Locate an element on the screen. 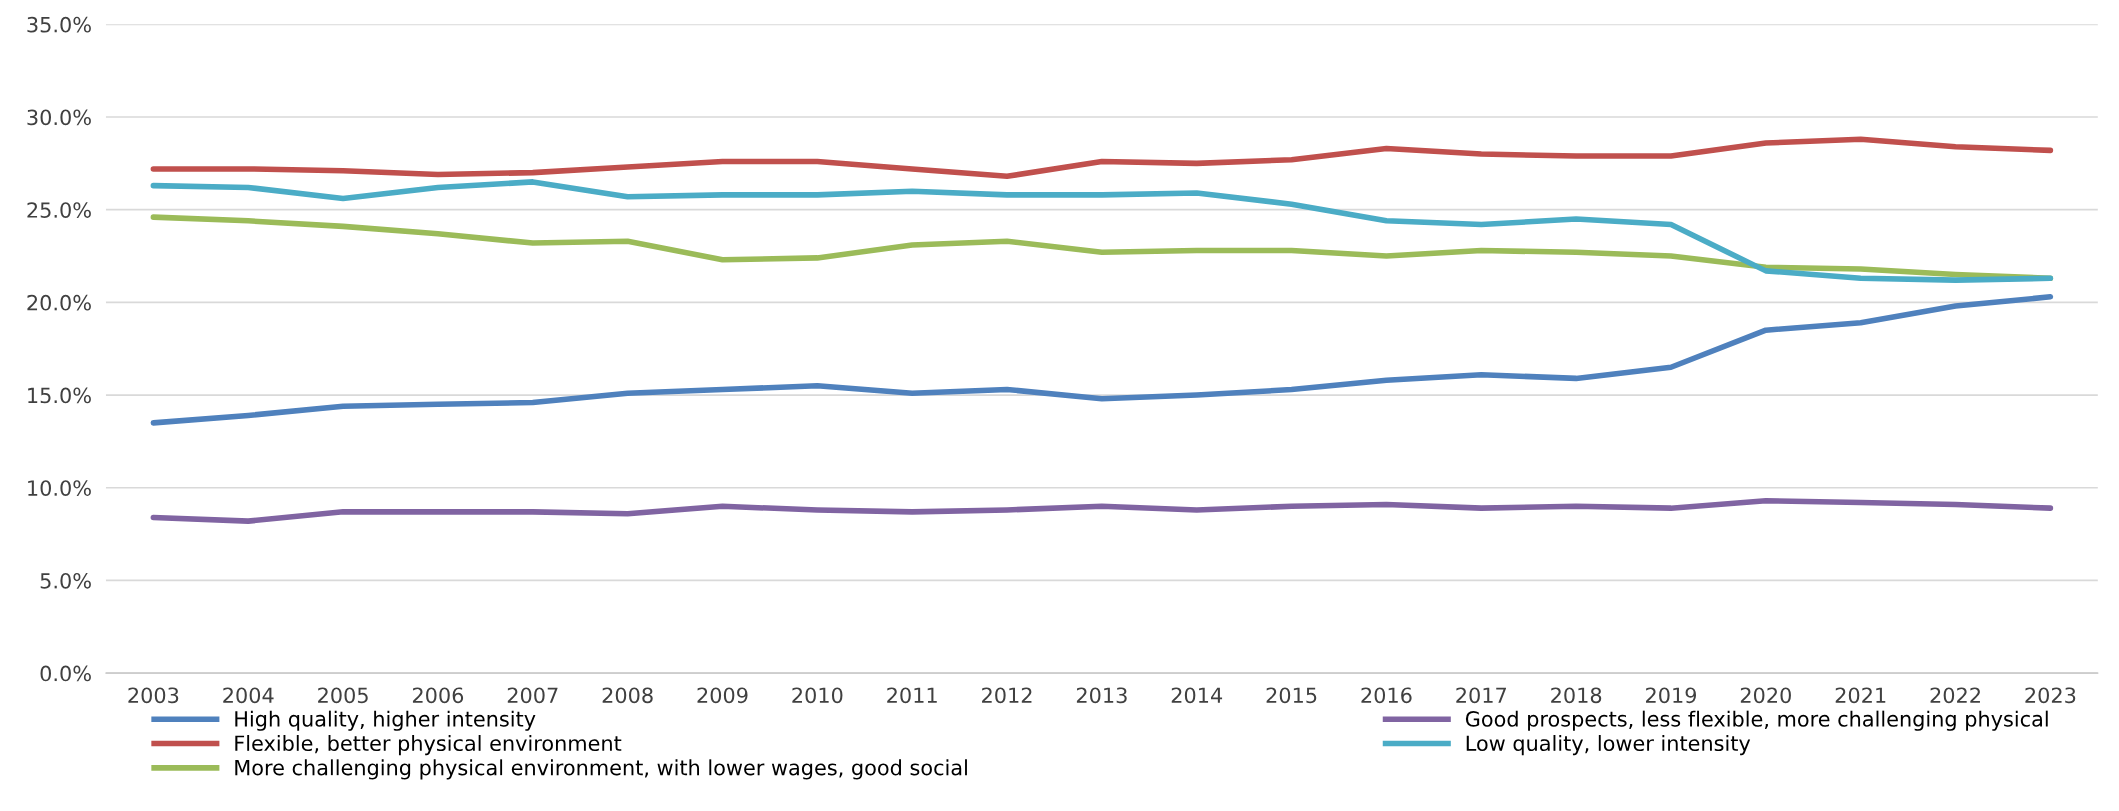 This screenshot has width=2119, height=811. y-tick-label: 15.0% is located at coordinates (59, 395).